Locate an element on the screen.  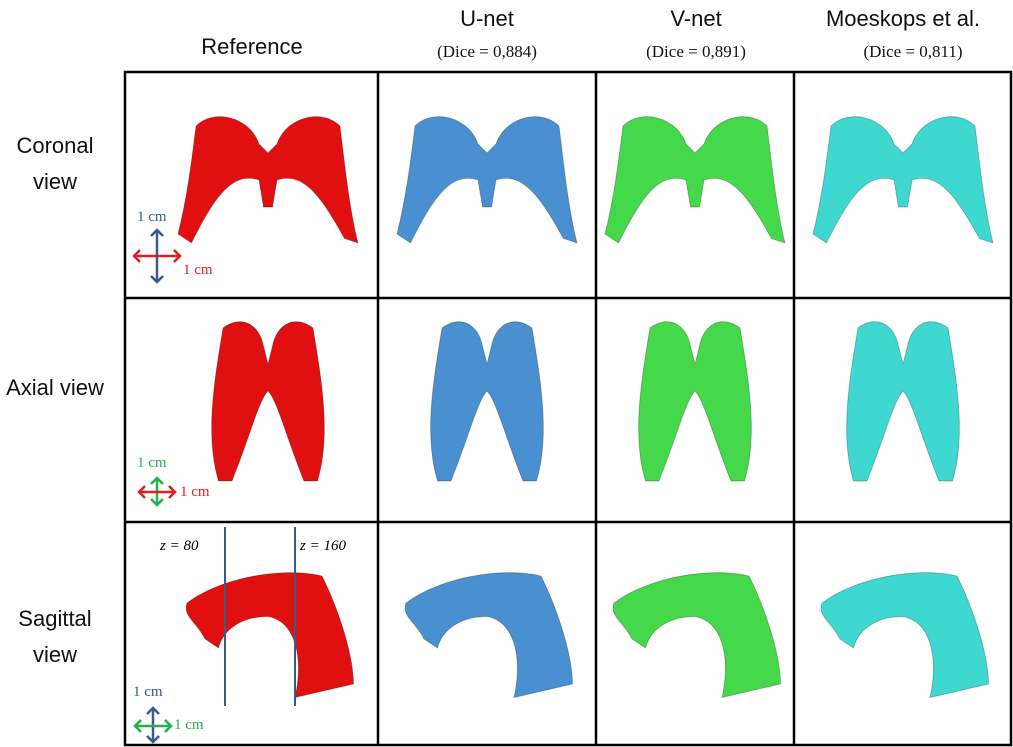
scale-arrows is located at coordinates (157, 486).